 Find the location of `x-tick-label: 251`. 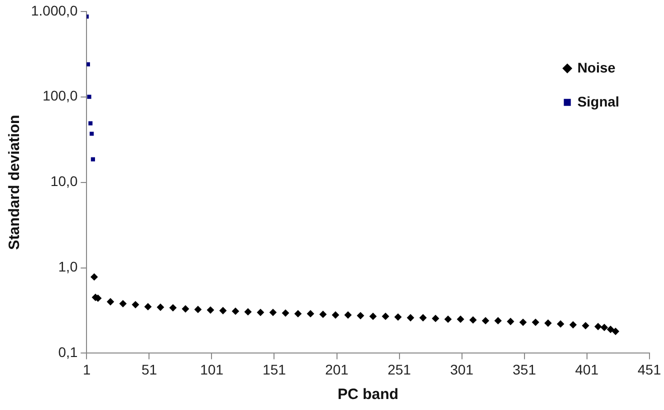

x-tick-label: 251 is located at coordinates (400, 369).